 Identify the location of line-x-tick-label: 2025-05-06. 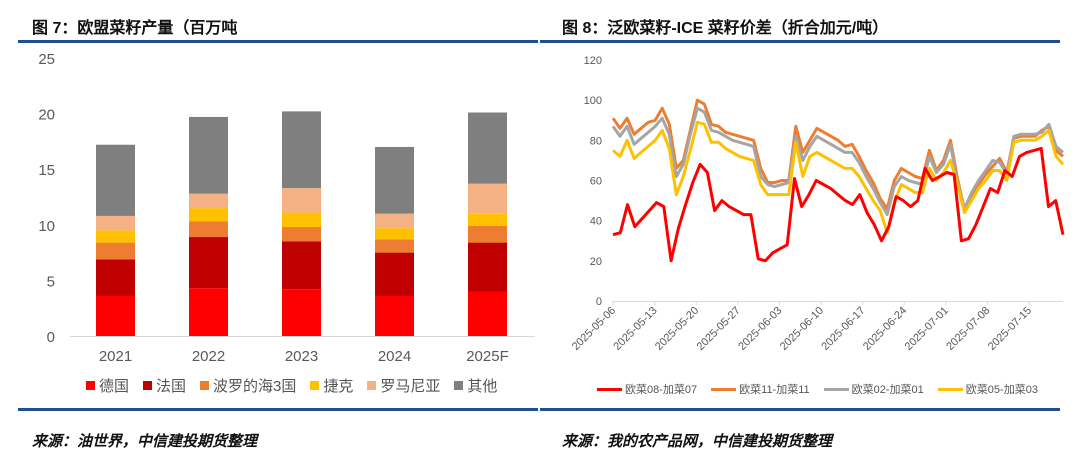
(594, 329).